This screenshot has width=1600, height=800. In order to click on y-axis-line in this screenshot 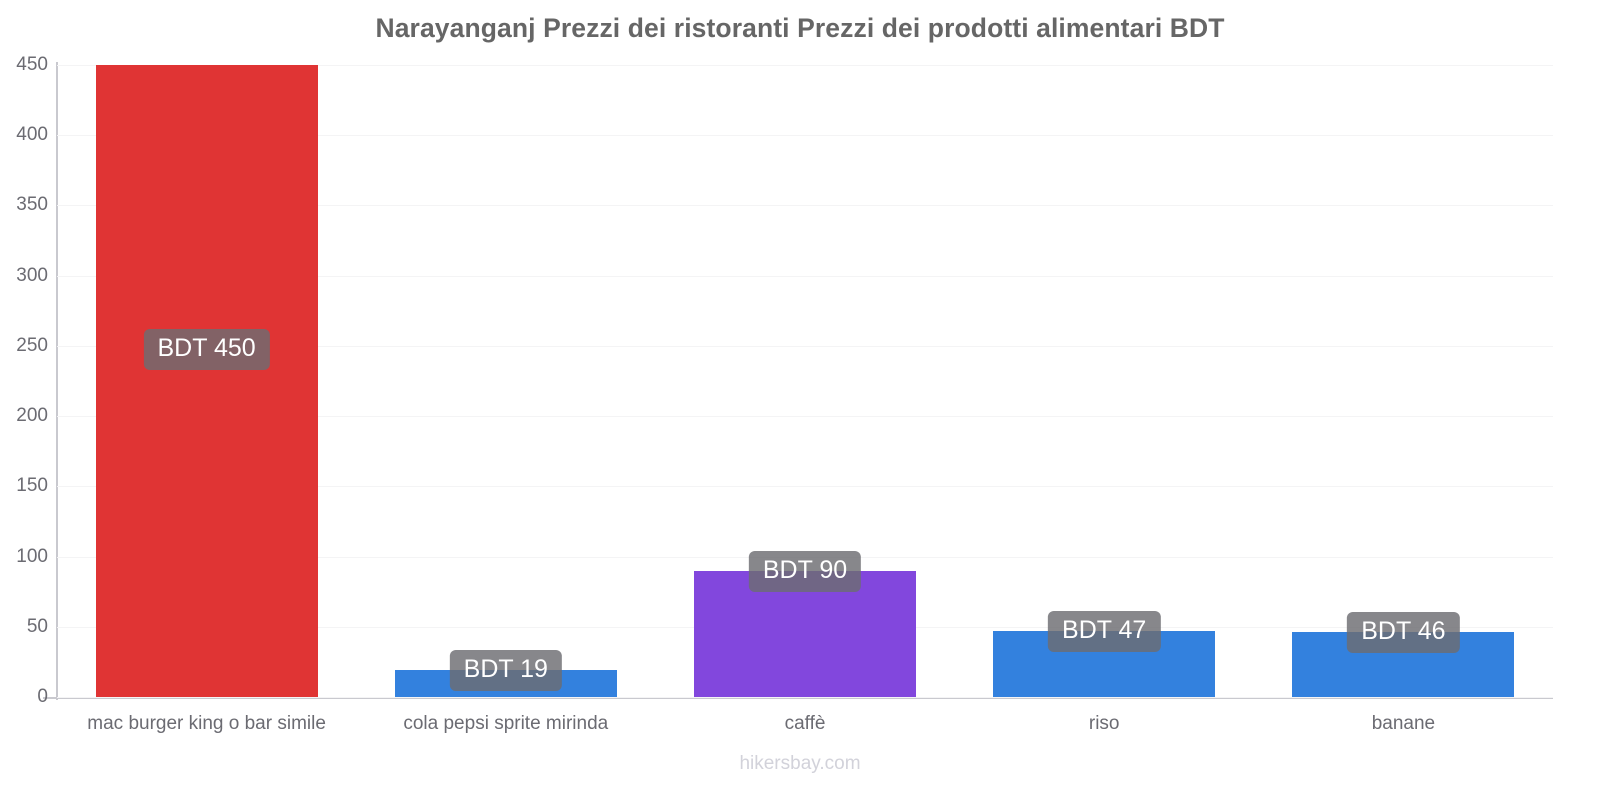, I will do `click(57, 381)`.